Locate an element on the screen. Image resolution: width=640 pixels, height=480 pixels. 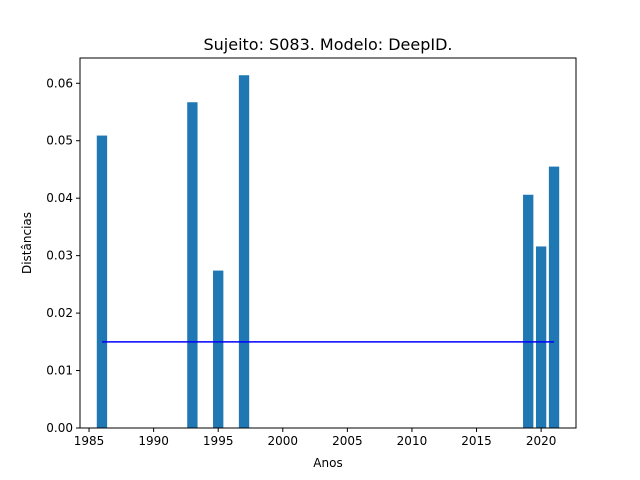
x-axis-ticks: 1985 1990 1995 2000 2005 2010 2015 2020 is located at coordinates (315, 438).